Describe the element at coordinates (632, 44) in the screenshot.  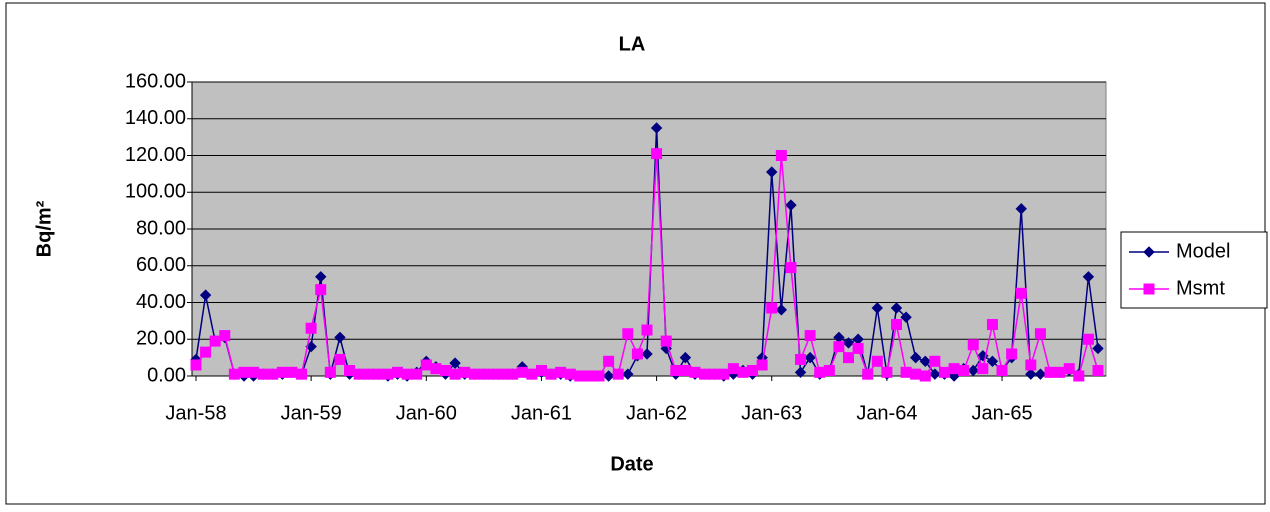
I see `chart-title: LA` at that location.